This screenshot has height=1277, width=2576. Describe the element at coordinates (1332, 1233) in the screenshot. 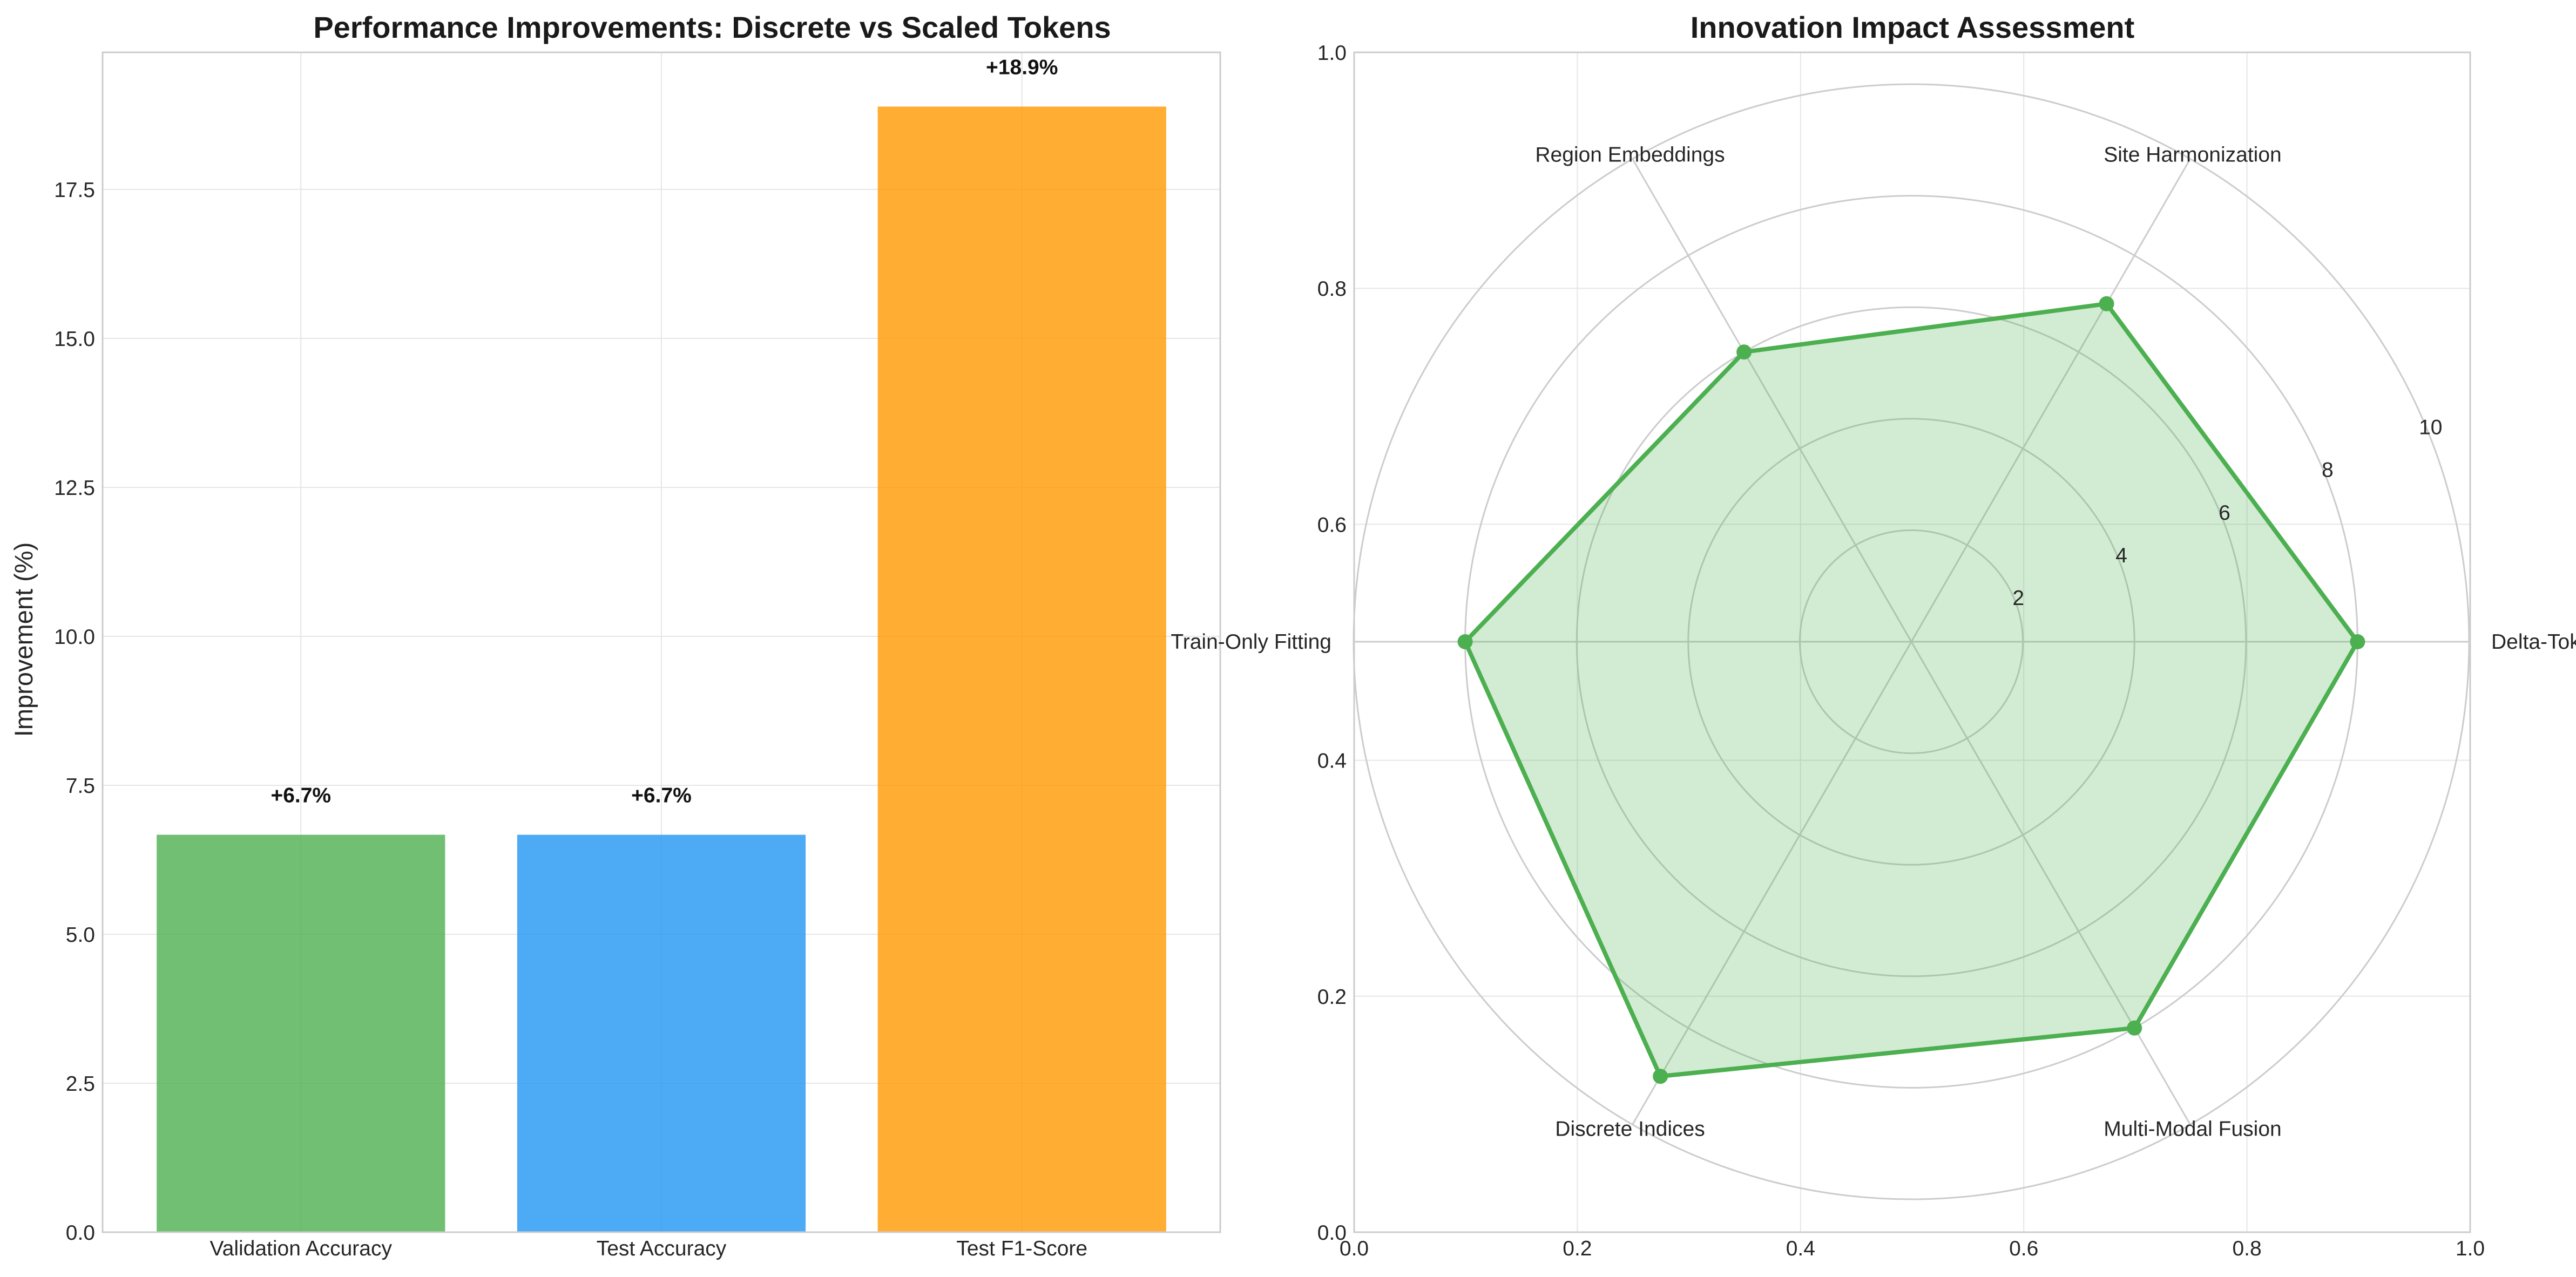

I see `radar-bg-y-tick-label: 0.0` at that location.